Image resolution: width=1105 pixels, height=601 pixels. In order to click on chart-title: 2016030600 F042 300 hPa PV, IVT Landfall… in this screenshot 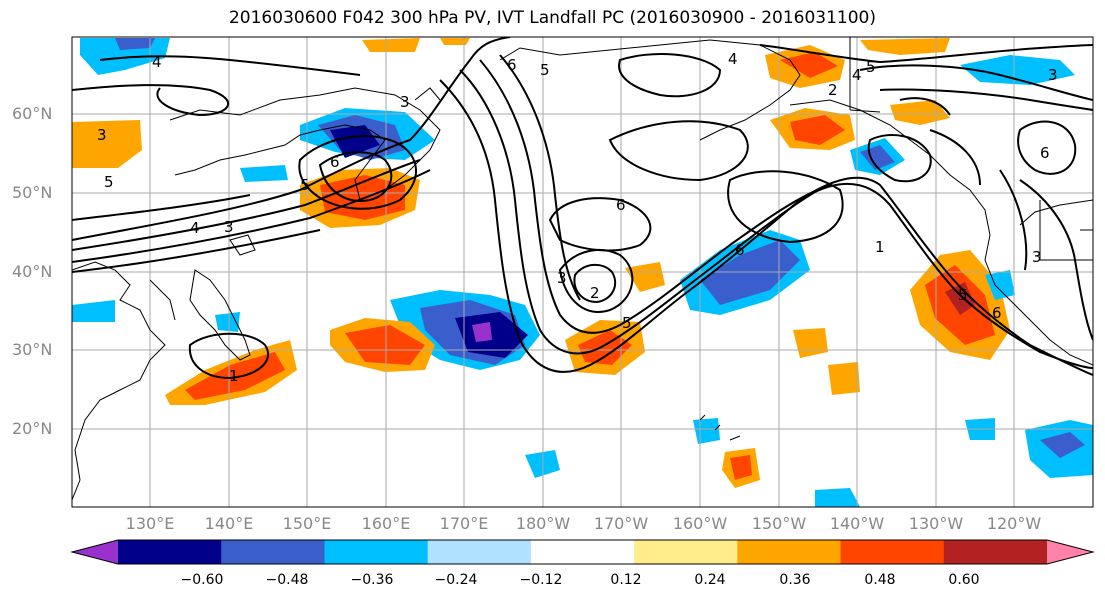, I will do `click(552, 18)`.